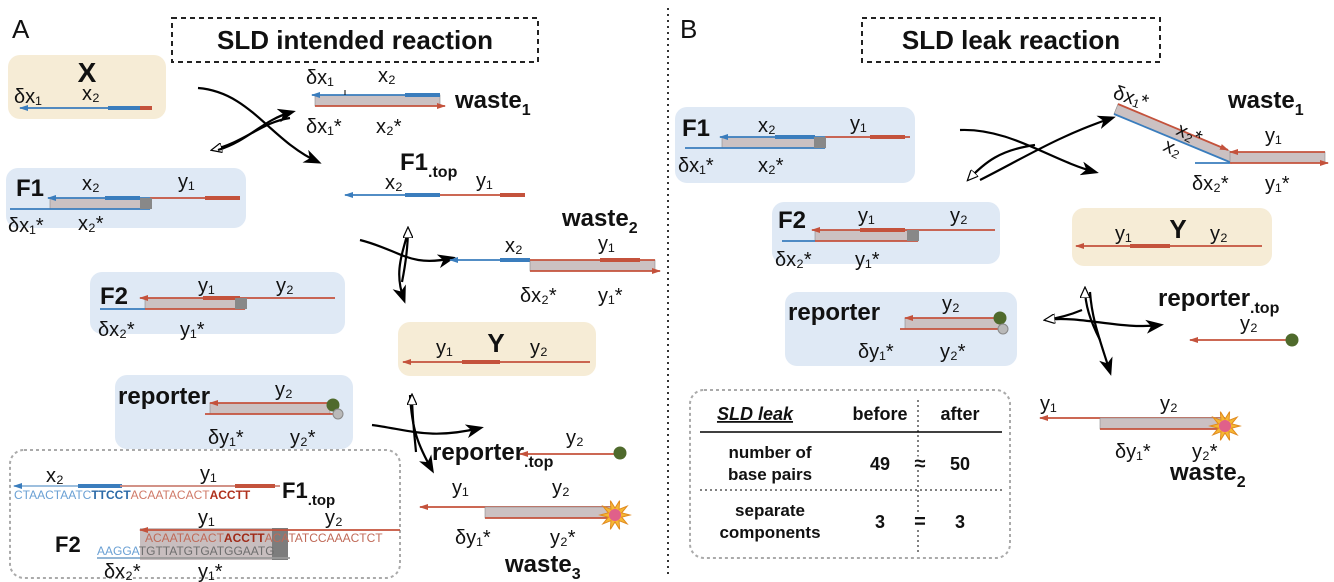  What do you see at coordinates (53, 495) in the screenshot?
I see `sequence-segment: CTAACTAATC` at bounding box center [53, 495].